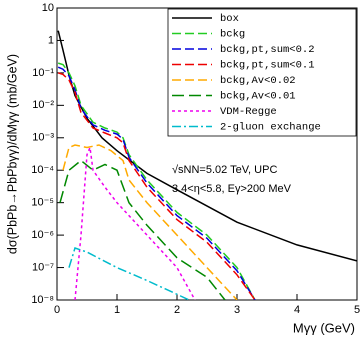 Image resolution: width=362 pixels, height=342 pixels. Describe the element at coordinates (12, 154) in the screenshot. I see `y-axis-label: dσ(PbPb→PbPbγγ)/dMγγ (mb/GeV)` at that location.